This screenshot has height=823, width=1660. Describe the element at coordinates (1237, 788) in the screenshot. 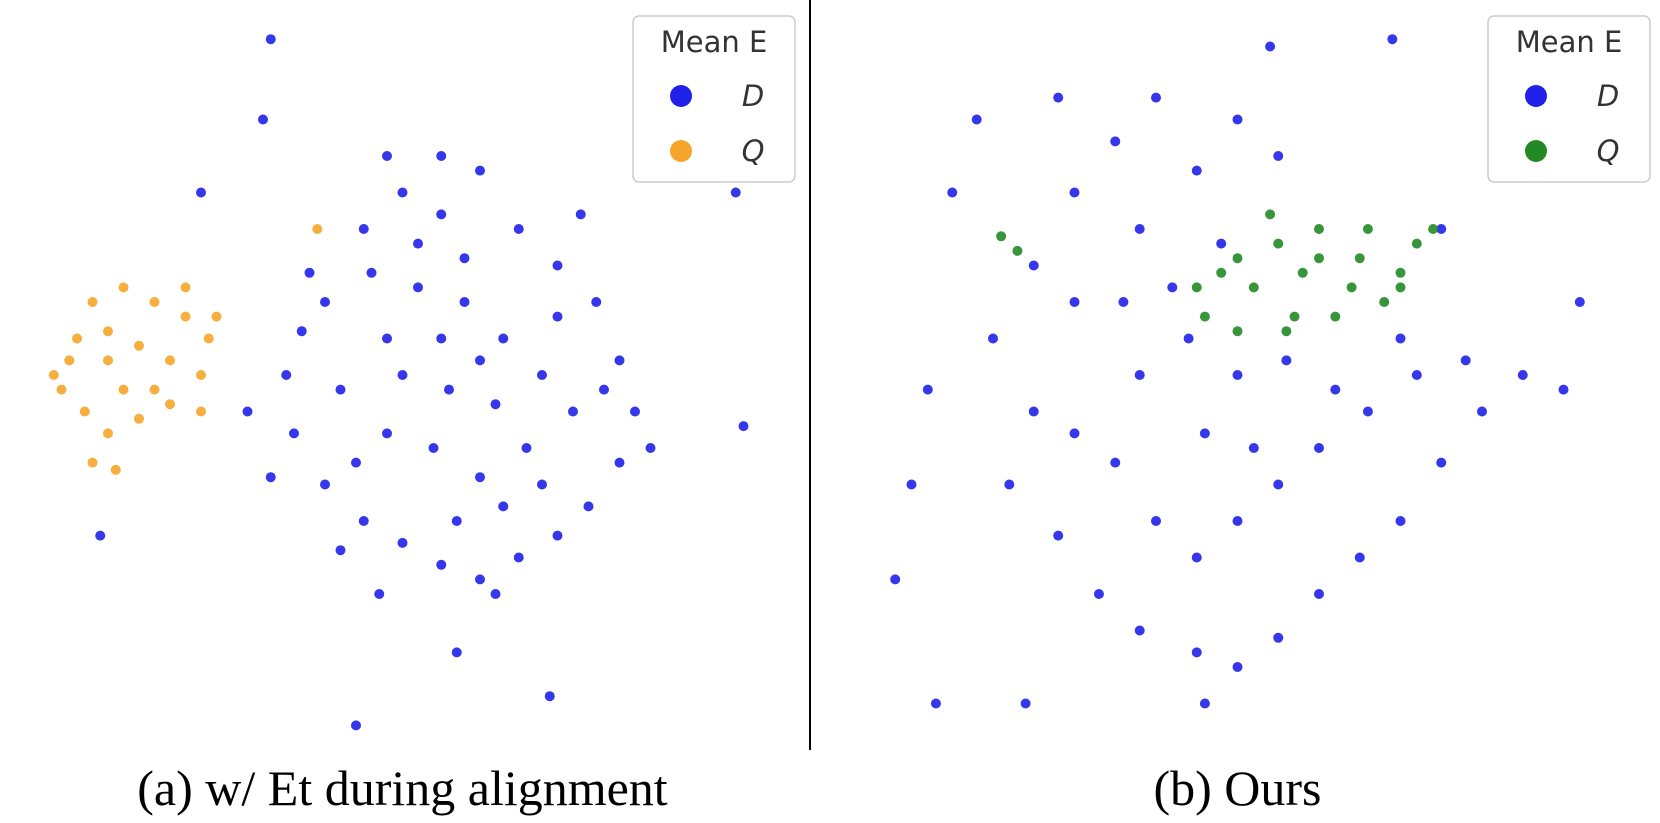

I see `caption: (b) Ours` at that location.